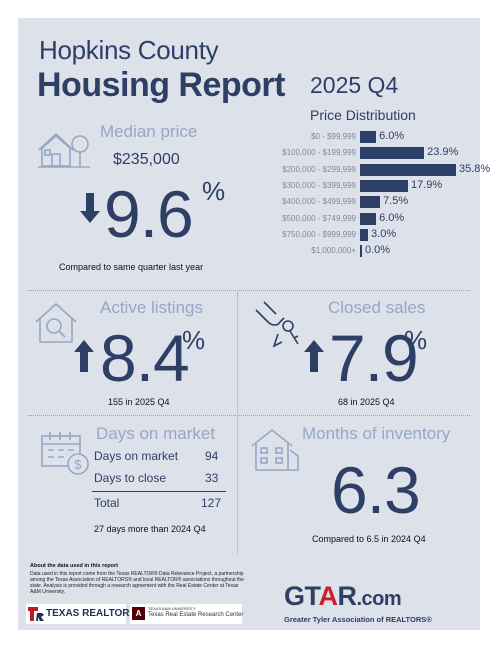  Describe the element at coordinates (319, 153) in the screenshot. I see `price-range-label: $100,000 - $199,999` at that location.